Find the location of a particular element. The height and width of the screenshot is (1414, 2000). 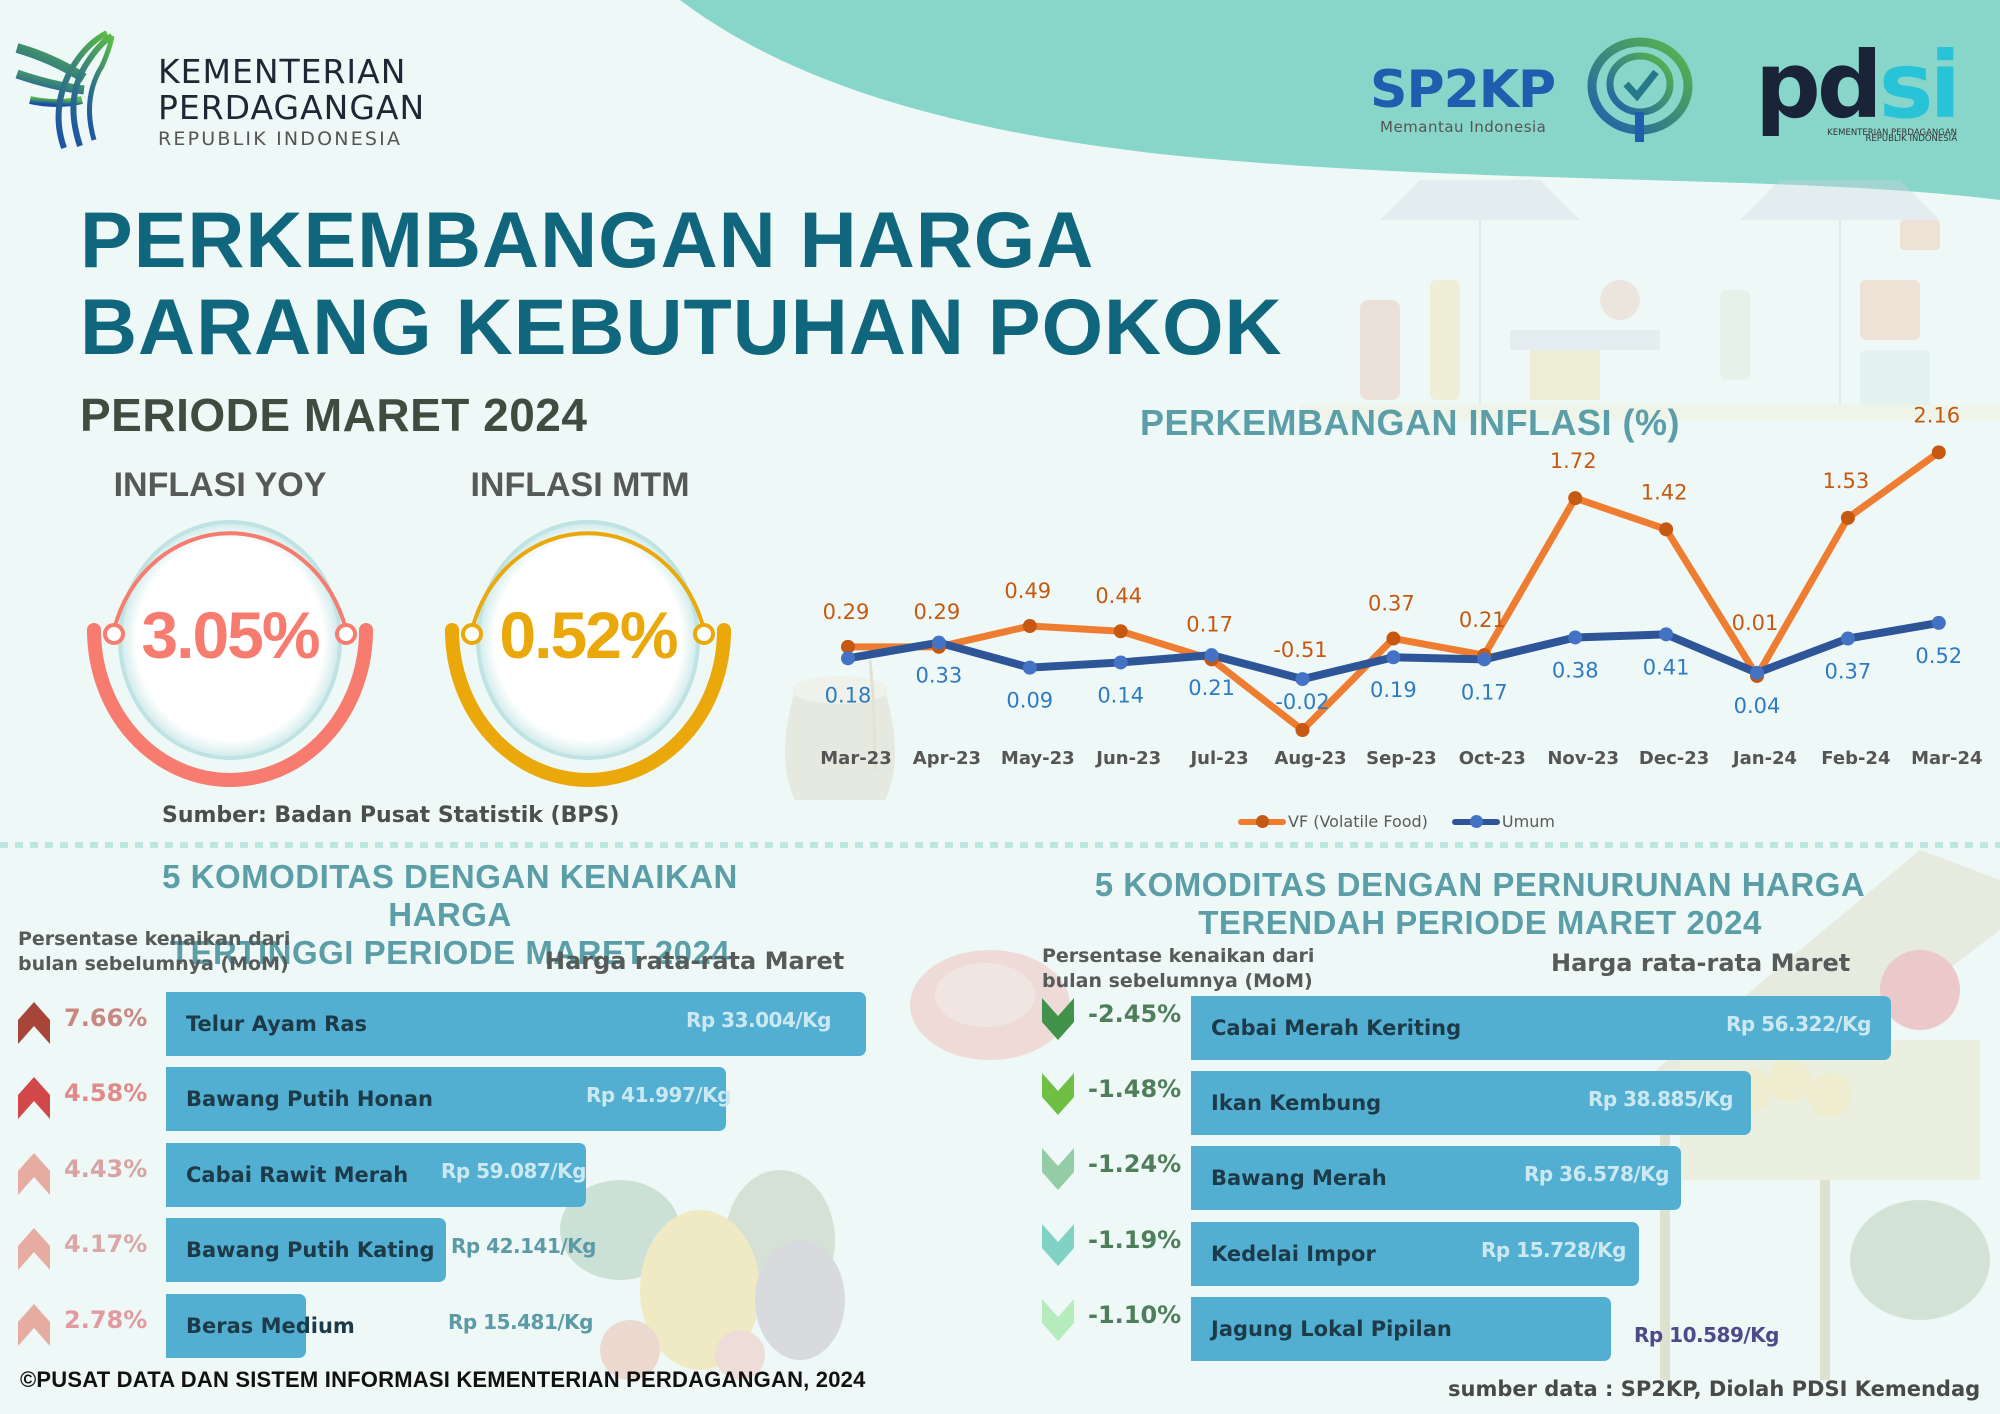

x-axis-label: Feb-24 is located at coordinates (1855, 758).